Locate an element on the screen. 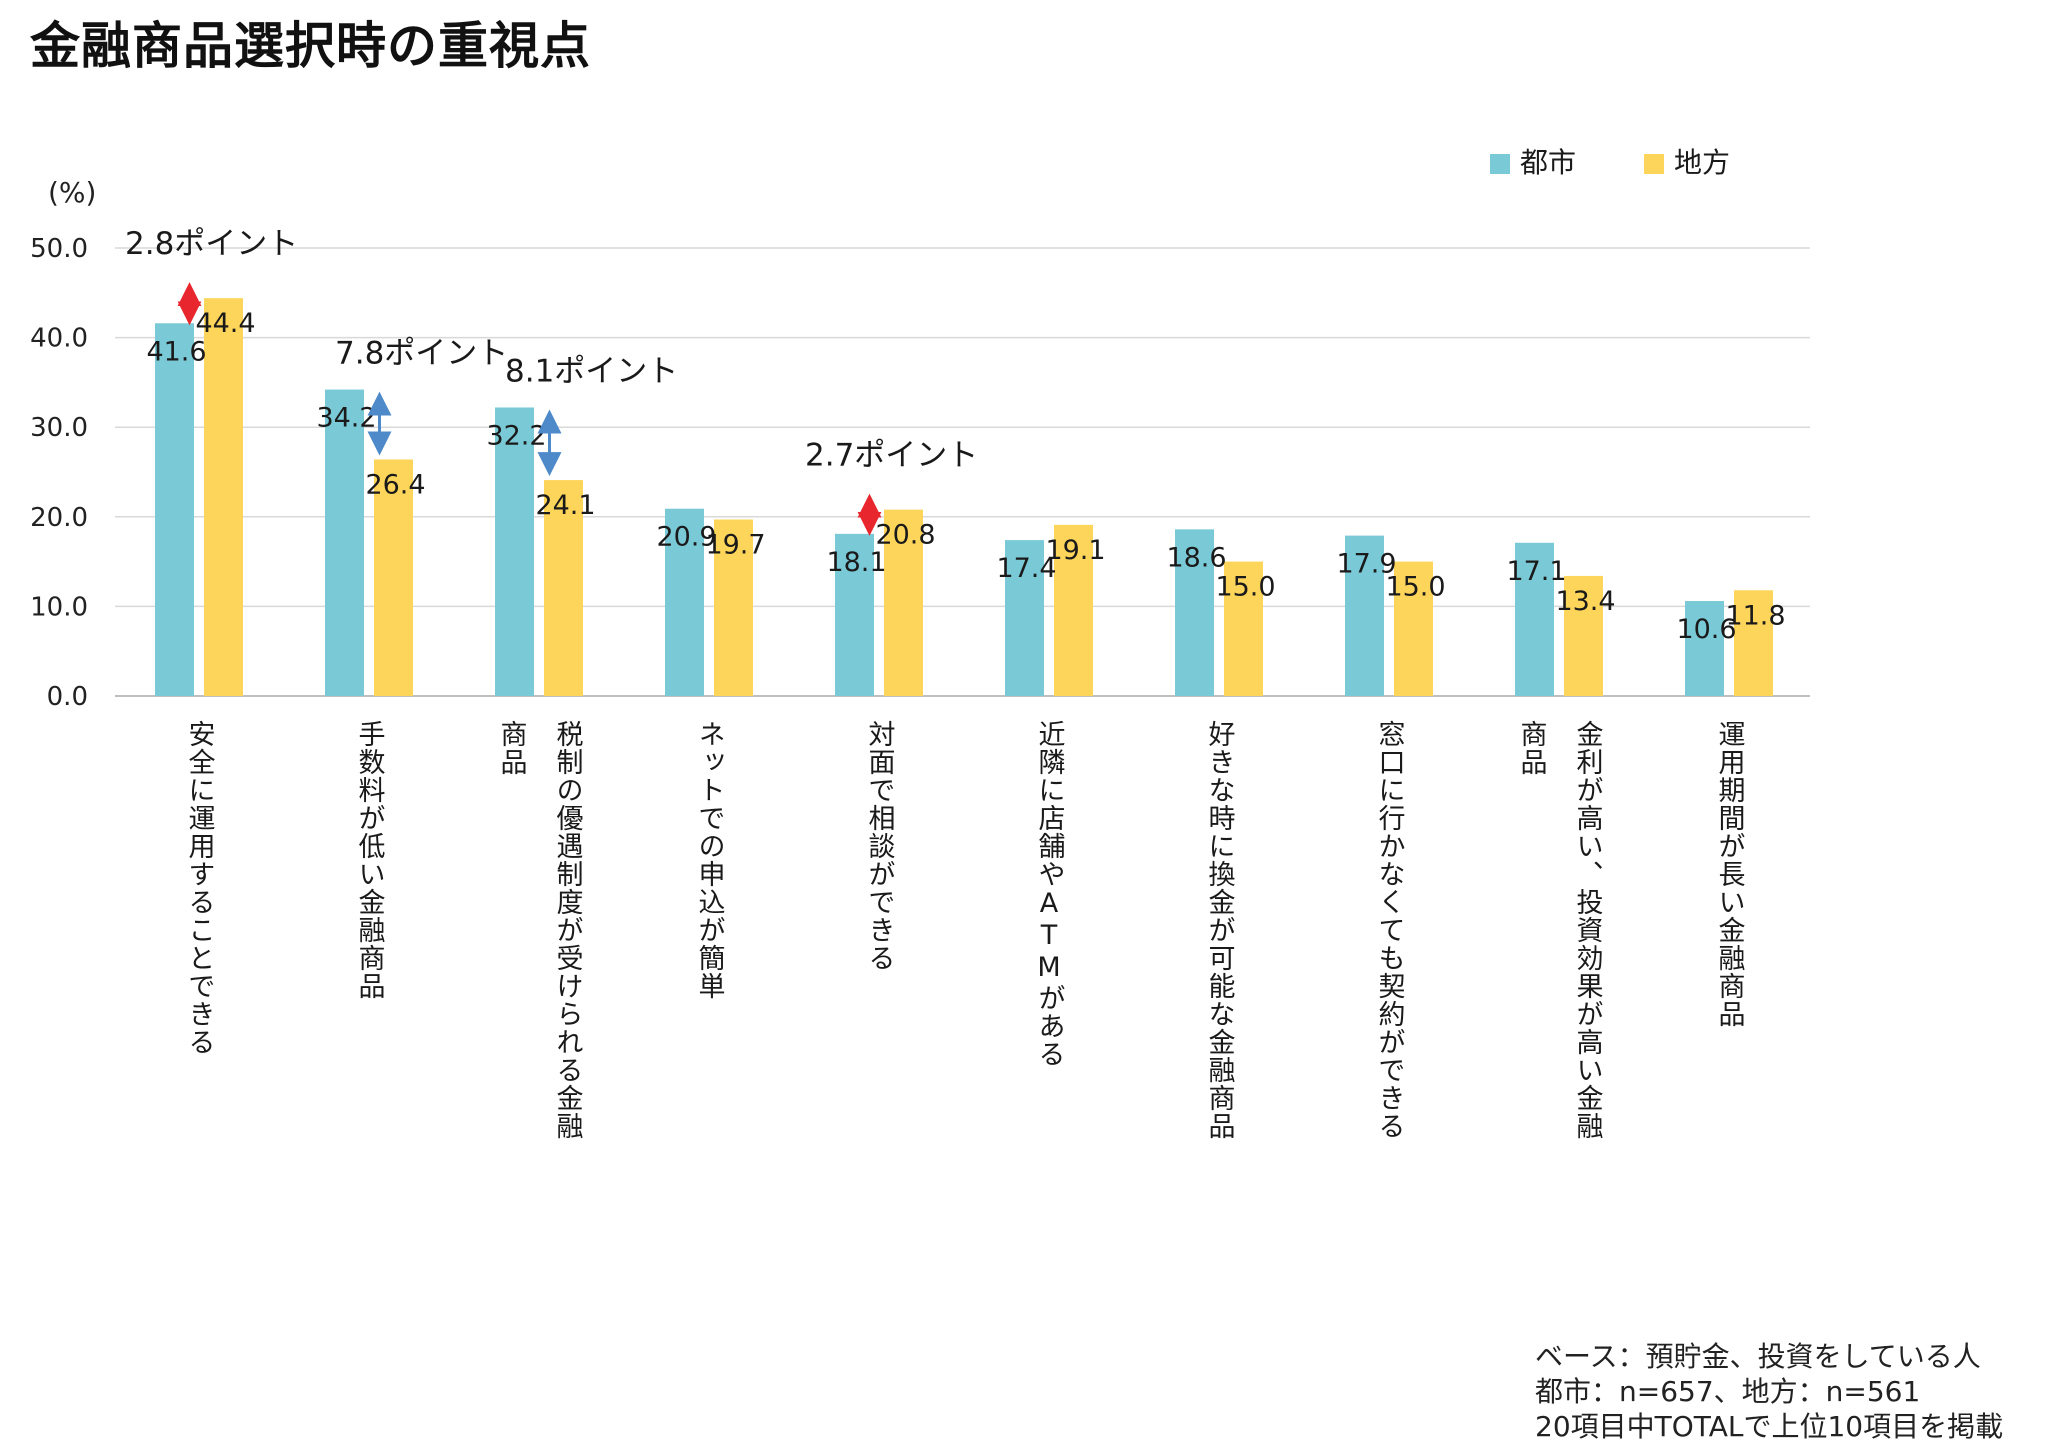 This screenshot has height=1447, width=2048. legend-swatch-urban is located at coordinates (1500, 164).